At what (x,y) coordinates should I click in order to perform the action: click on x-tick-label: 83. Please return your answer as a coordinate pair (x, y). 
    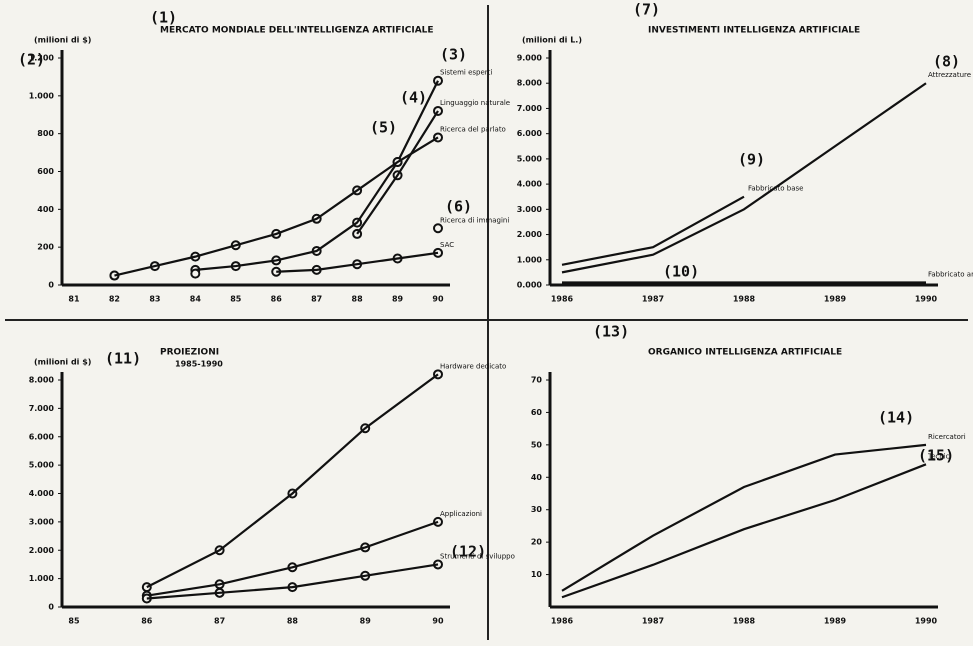
    Looking at the image, I should click on (154, 299).